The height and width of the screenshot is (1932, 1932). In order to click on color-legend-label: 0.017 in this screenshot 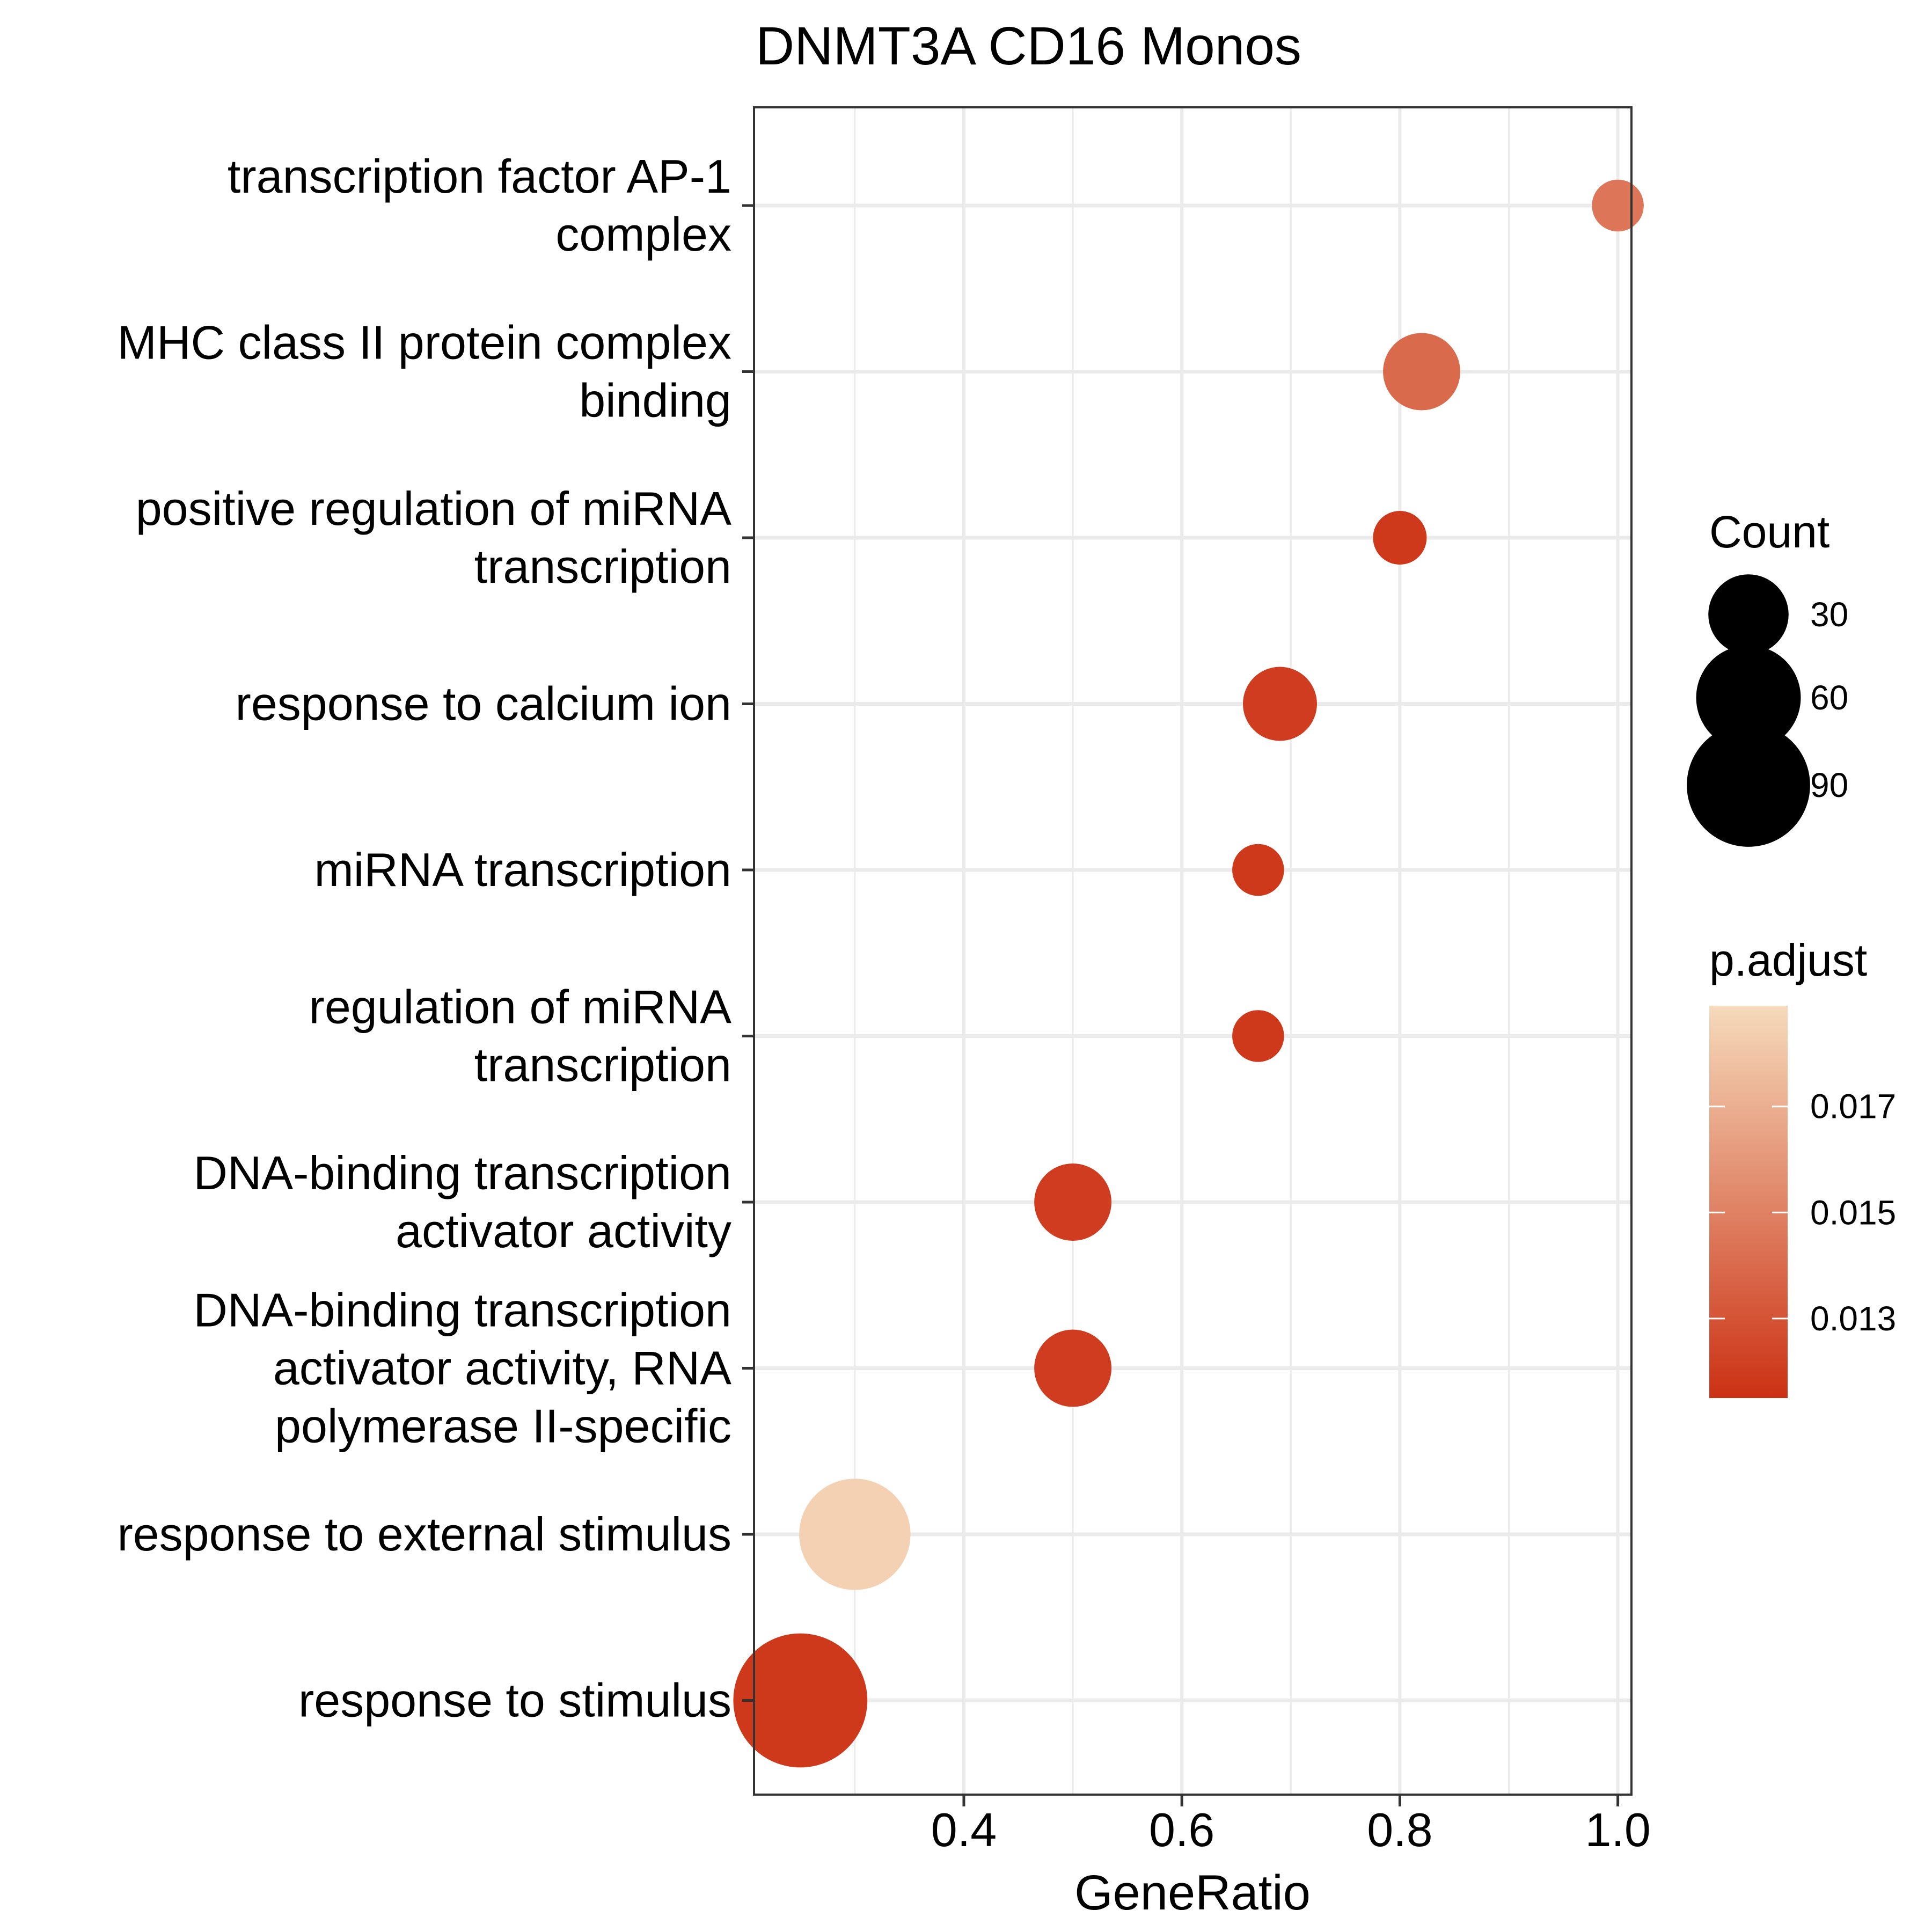, I will do `click(1853, 1106)`.